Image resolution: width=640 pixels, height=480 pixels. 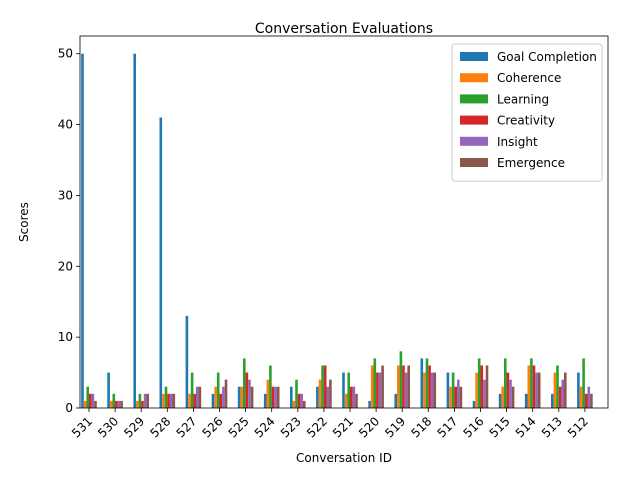 What do you see at coordinates (447, 427) in the screenshot?
I see `x-tick-label: 517` at bounding box center [447, 427].